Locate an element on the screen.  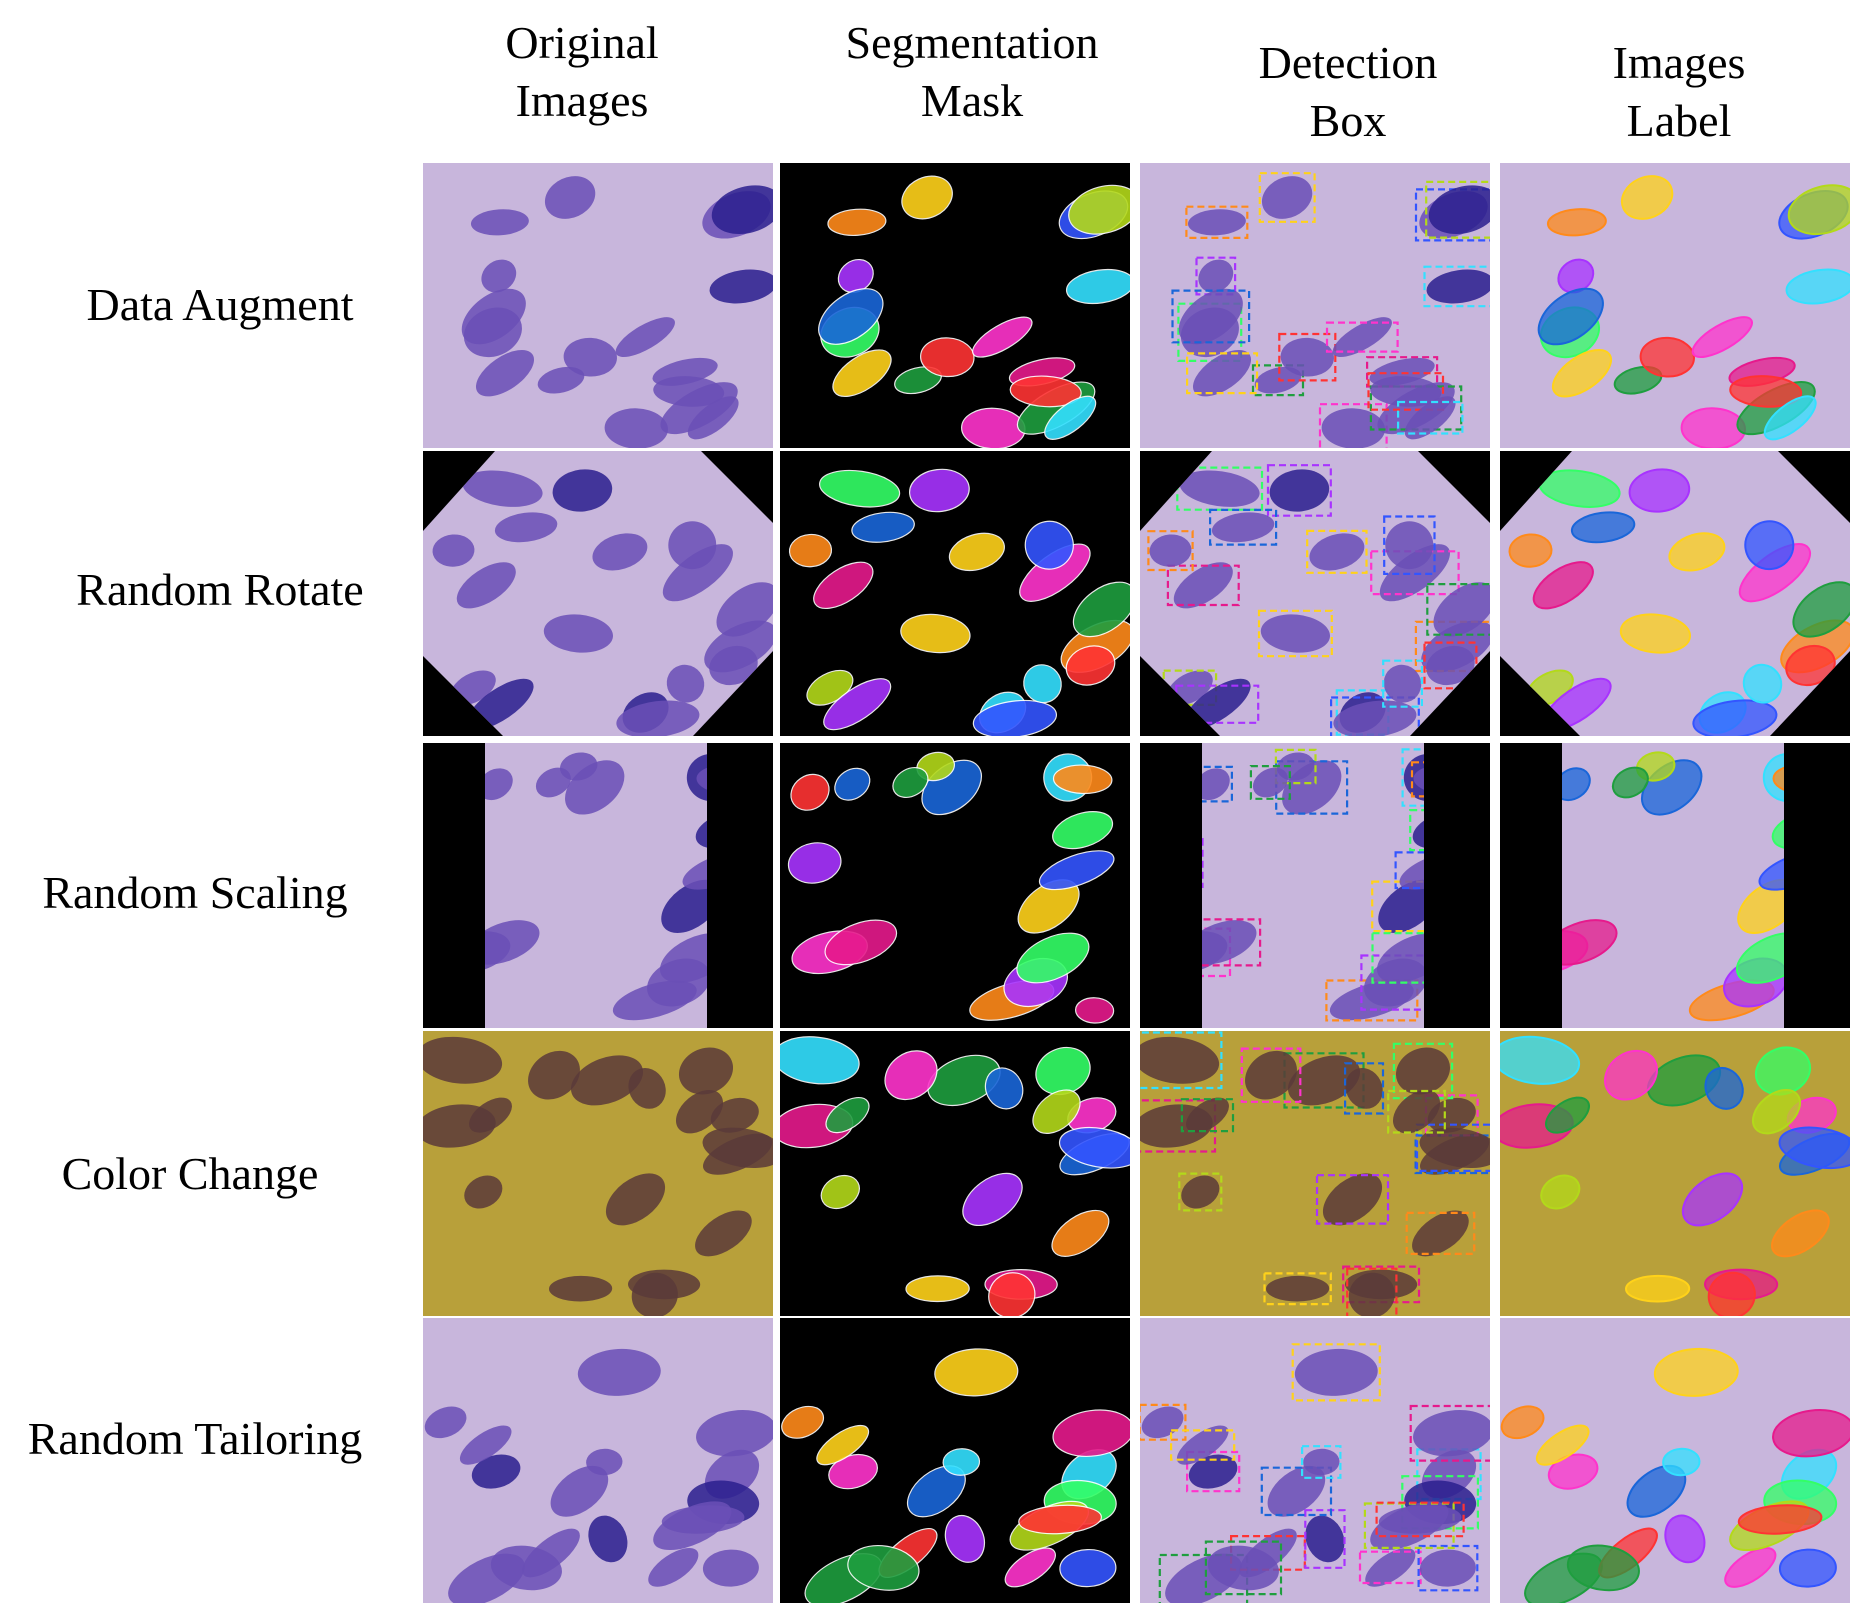
panel-tailor-label is located at coordinates (1675, 1460).